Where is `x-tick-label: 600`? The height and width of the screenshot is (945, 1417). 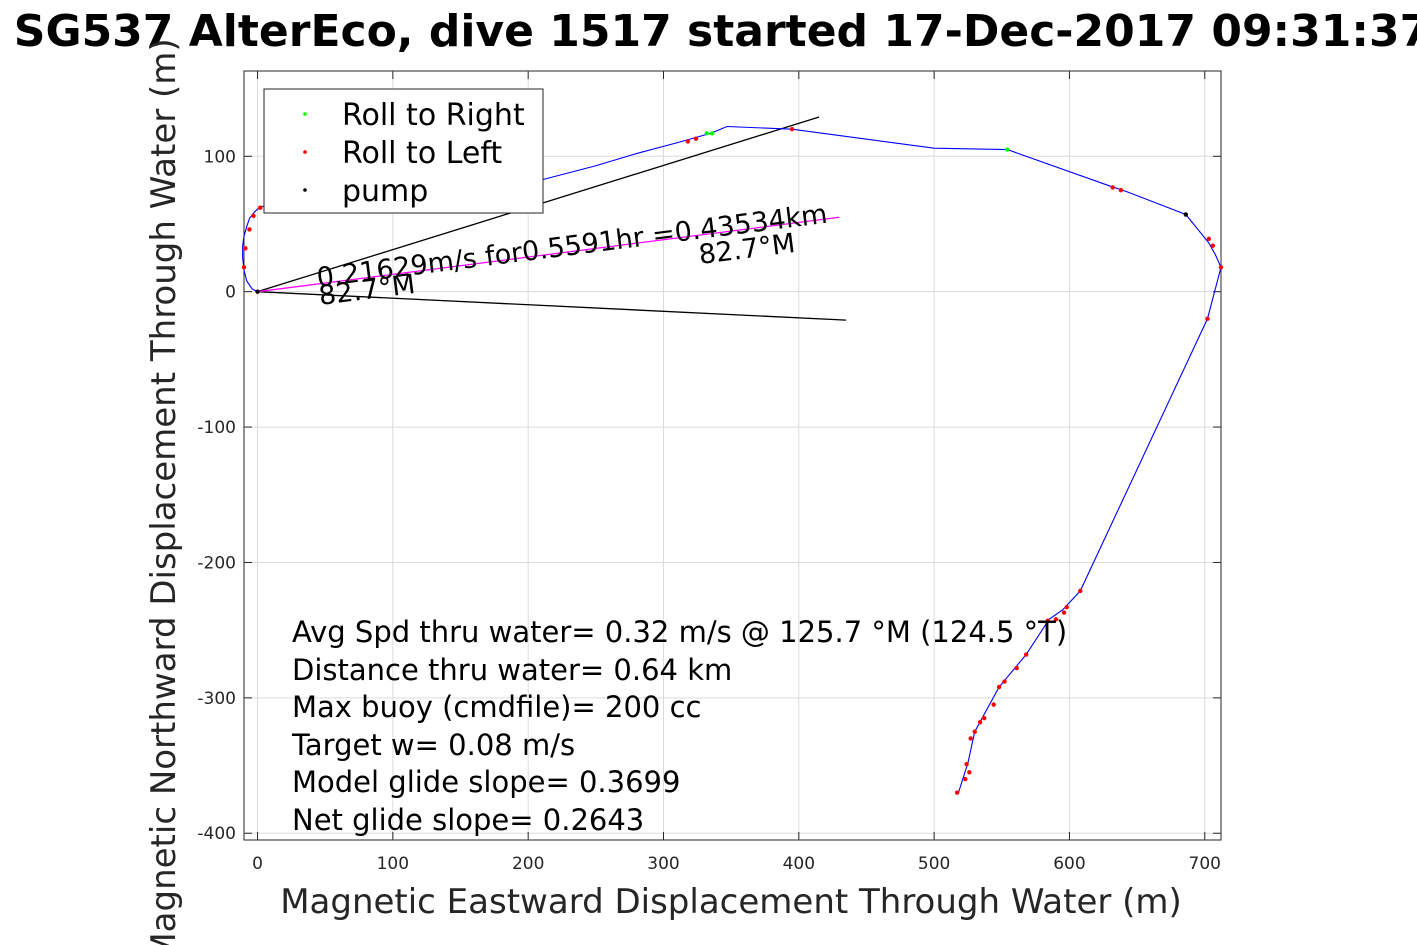
x-tick-label: 600 is located at coordinates (1069, 864).